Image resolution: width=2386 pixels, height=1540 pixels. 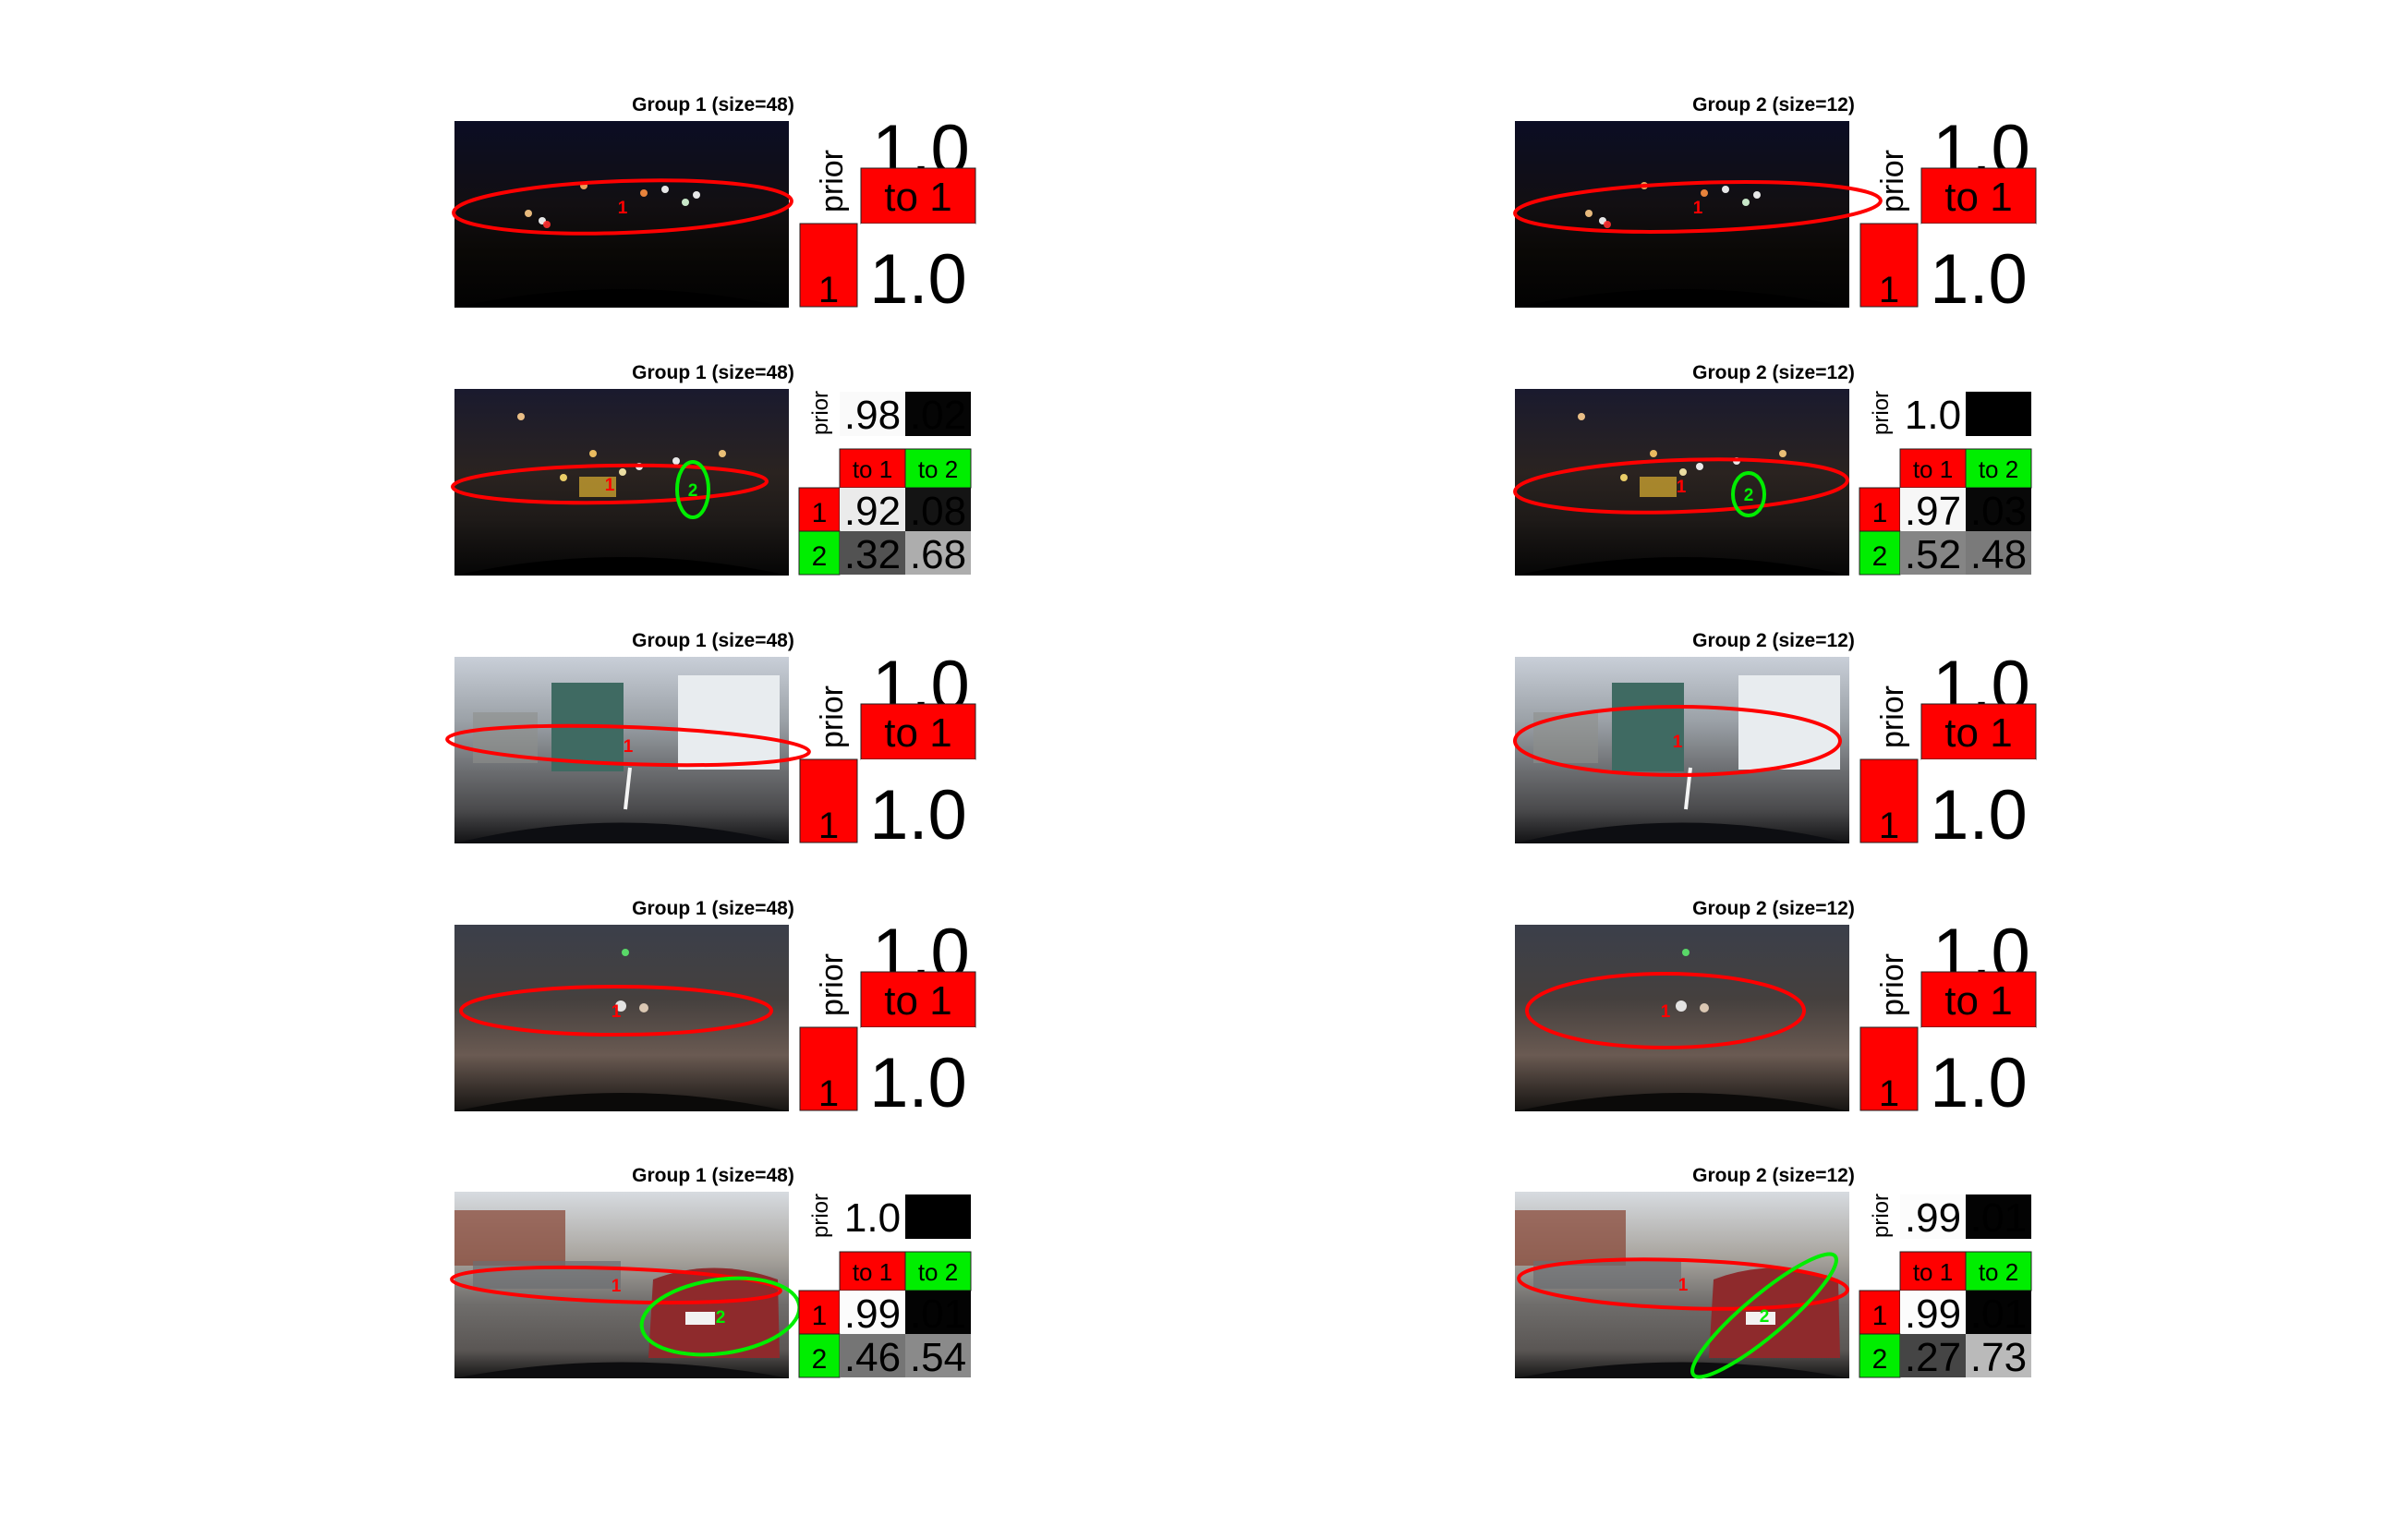 I want to click on transition-matrix: prior .98.02 to 1 to 2 1 .92.08 2 .32.68, so click(x=885, y=484).